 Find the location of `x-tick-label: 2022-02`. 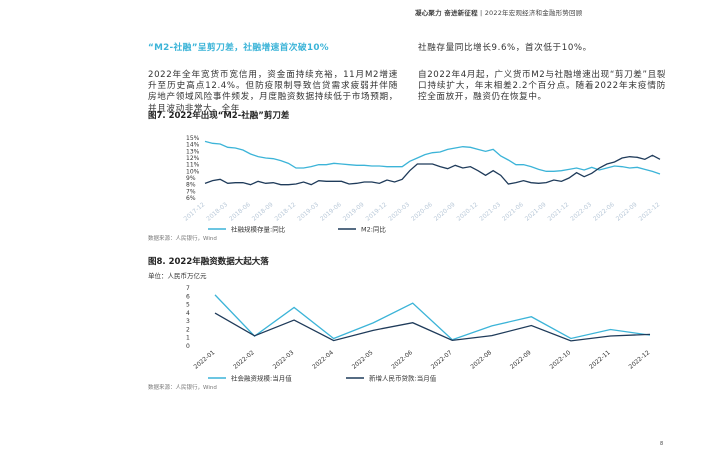

x-tick-label: 2022-02 is located at coordinates (244, 360).